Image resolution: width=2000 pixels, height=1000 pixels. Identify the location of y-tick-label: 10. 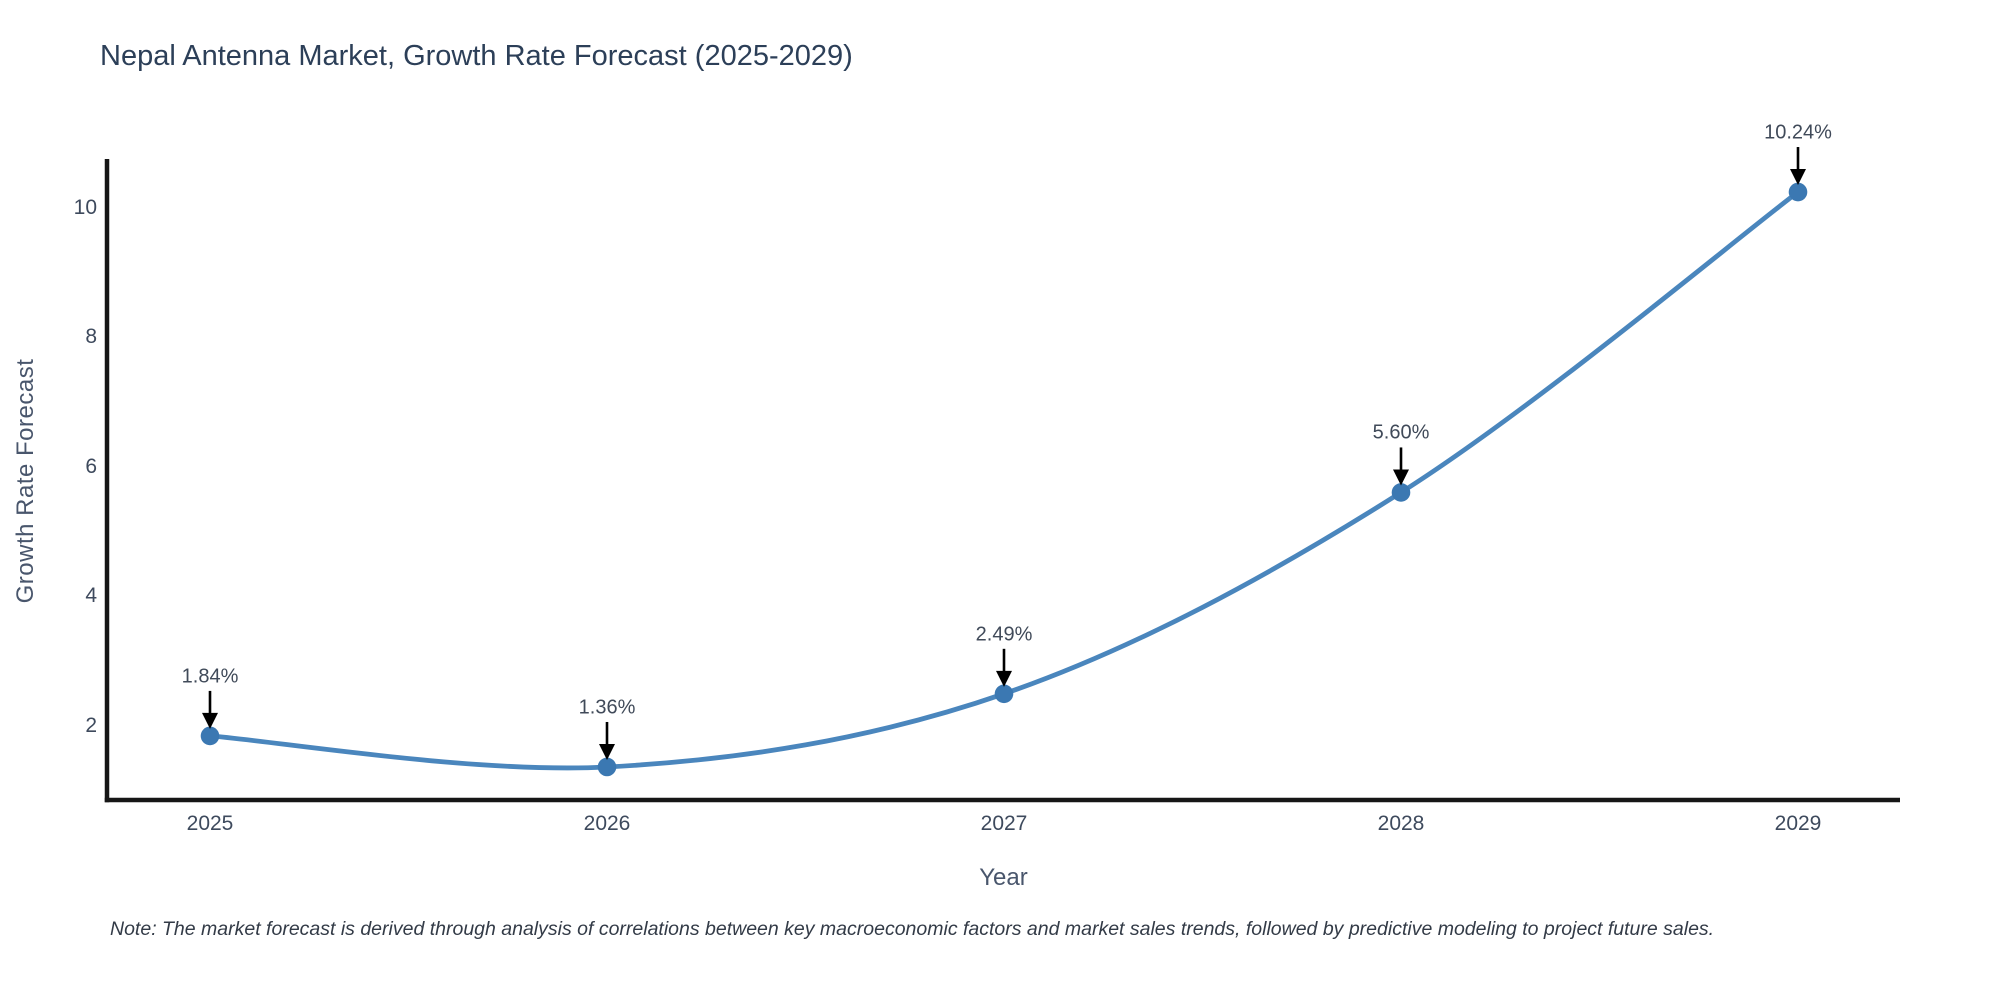
(85, 207).